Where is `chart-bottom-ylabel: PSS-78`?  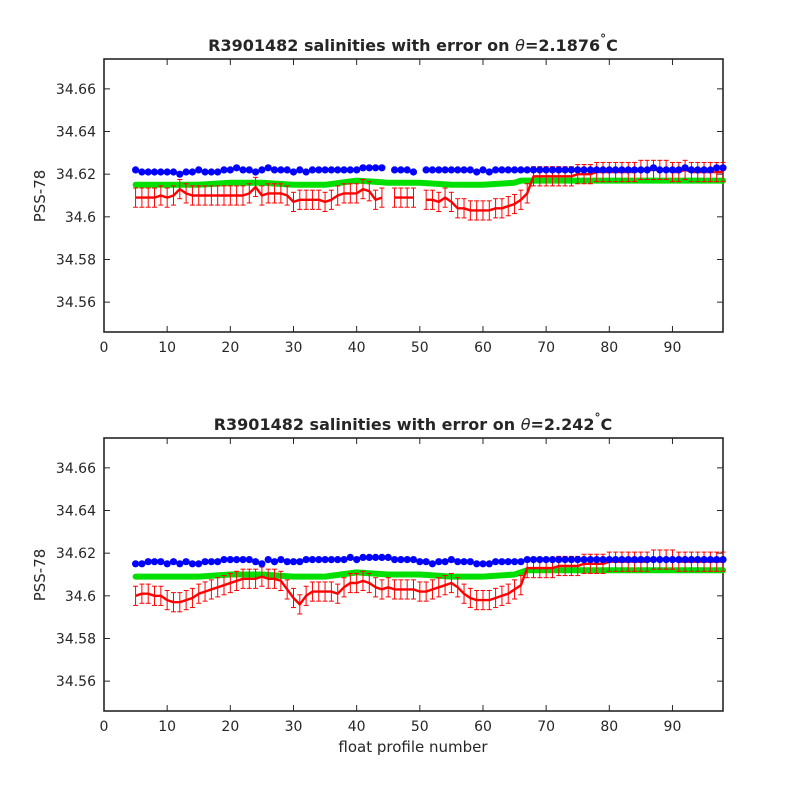 chart-bottom-ylabel: PSS-78 is located at coordinates (40, 575).